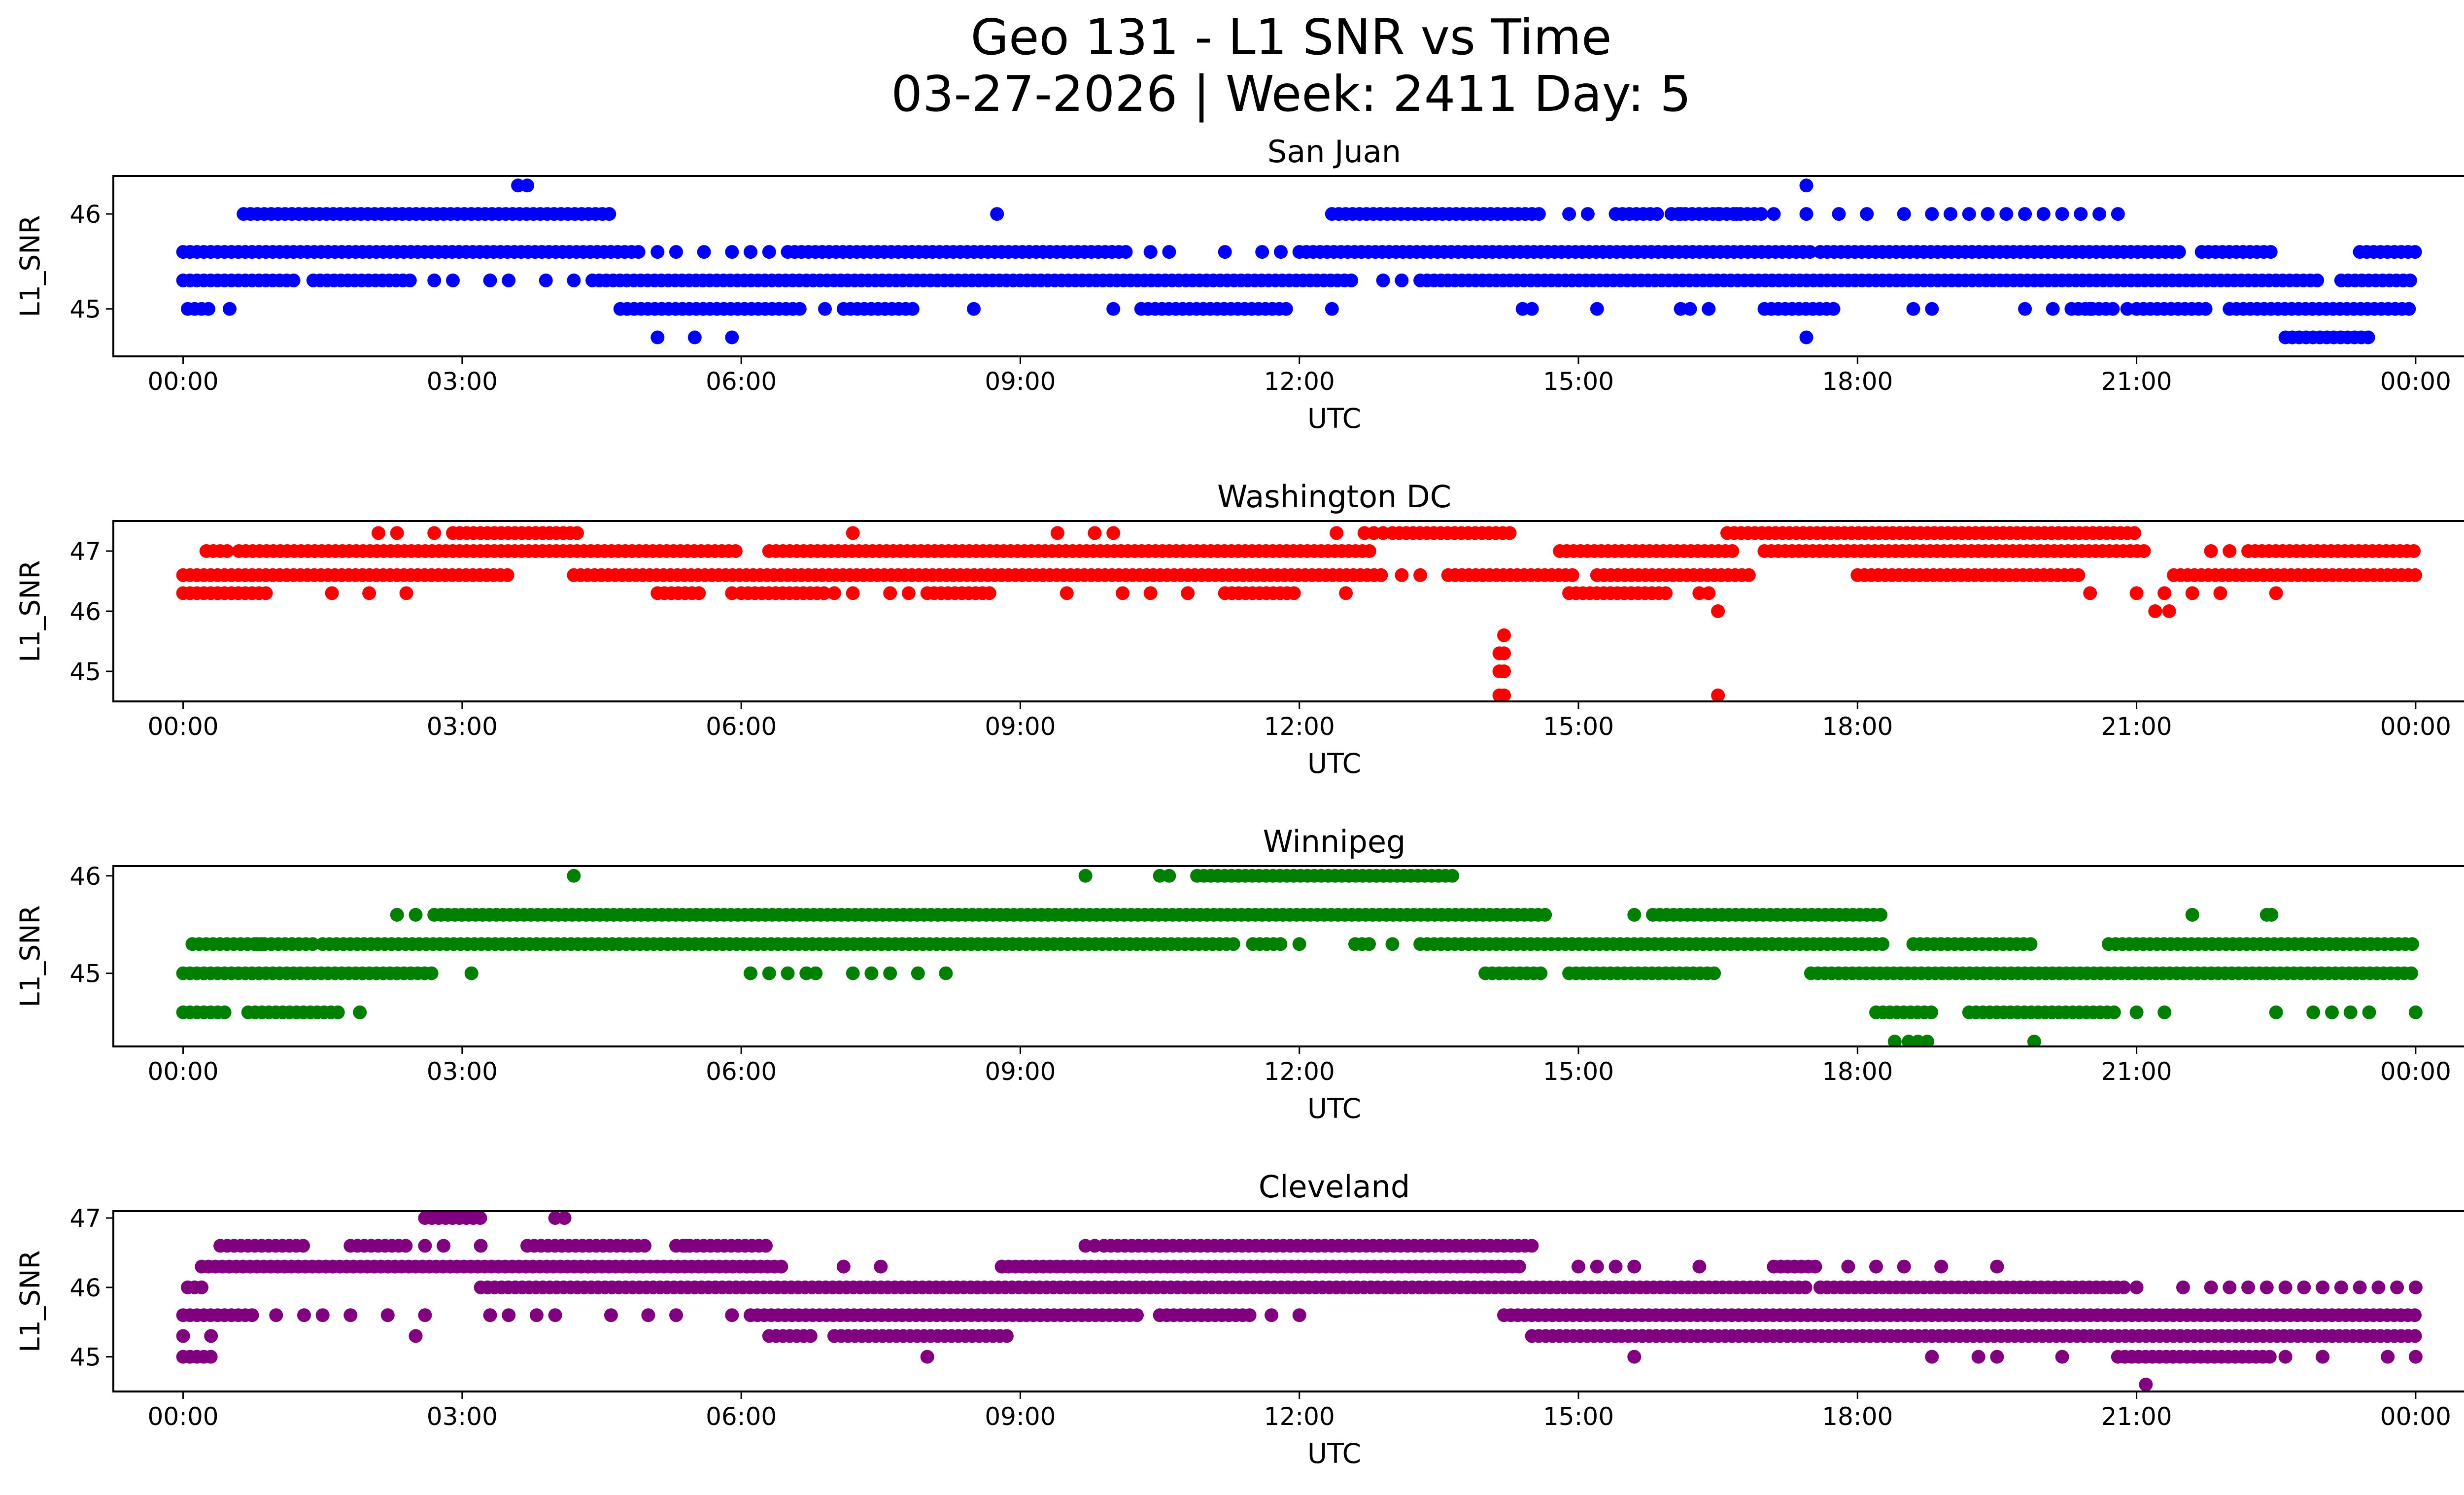 The width and height of the screenshot is (2464, 1495). What do you see at coordinates (1334, 763) in the screenshot?
I see `x-axis-label-washington-dc: UTC` at bounding box center [1334, 763].